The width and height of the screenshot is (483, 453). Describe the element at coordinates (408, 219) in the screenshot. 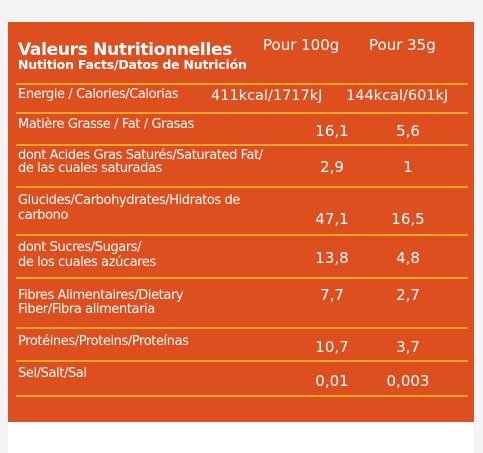

I see `value-35g: 16,5` at that location.